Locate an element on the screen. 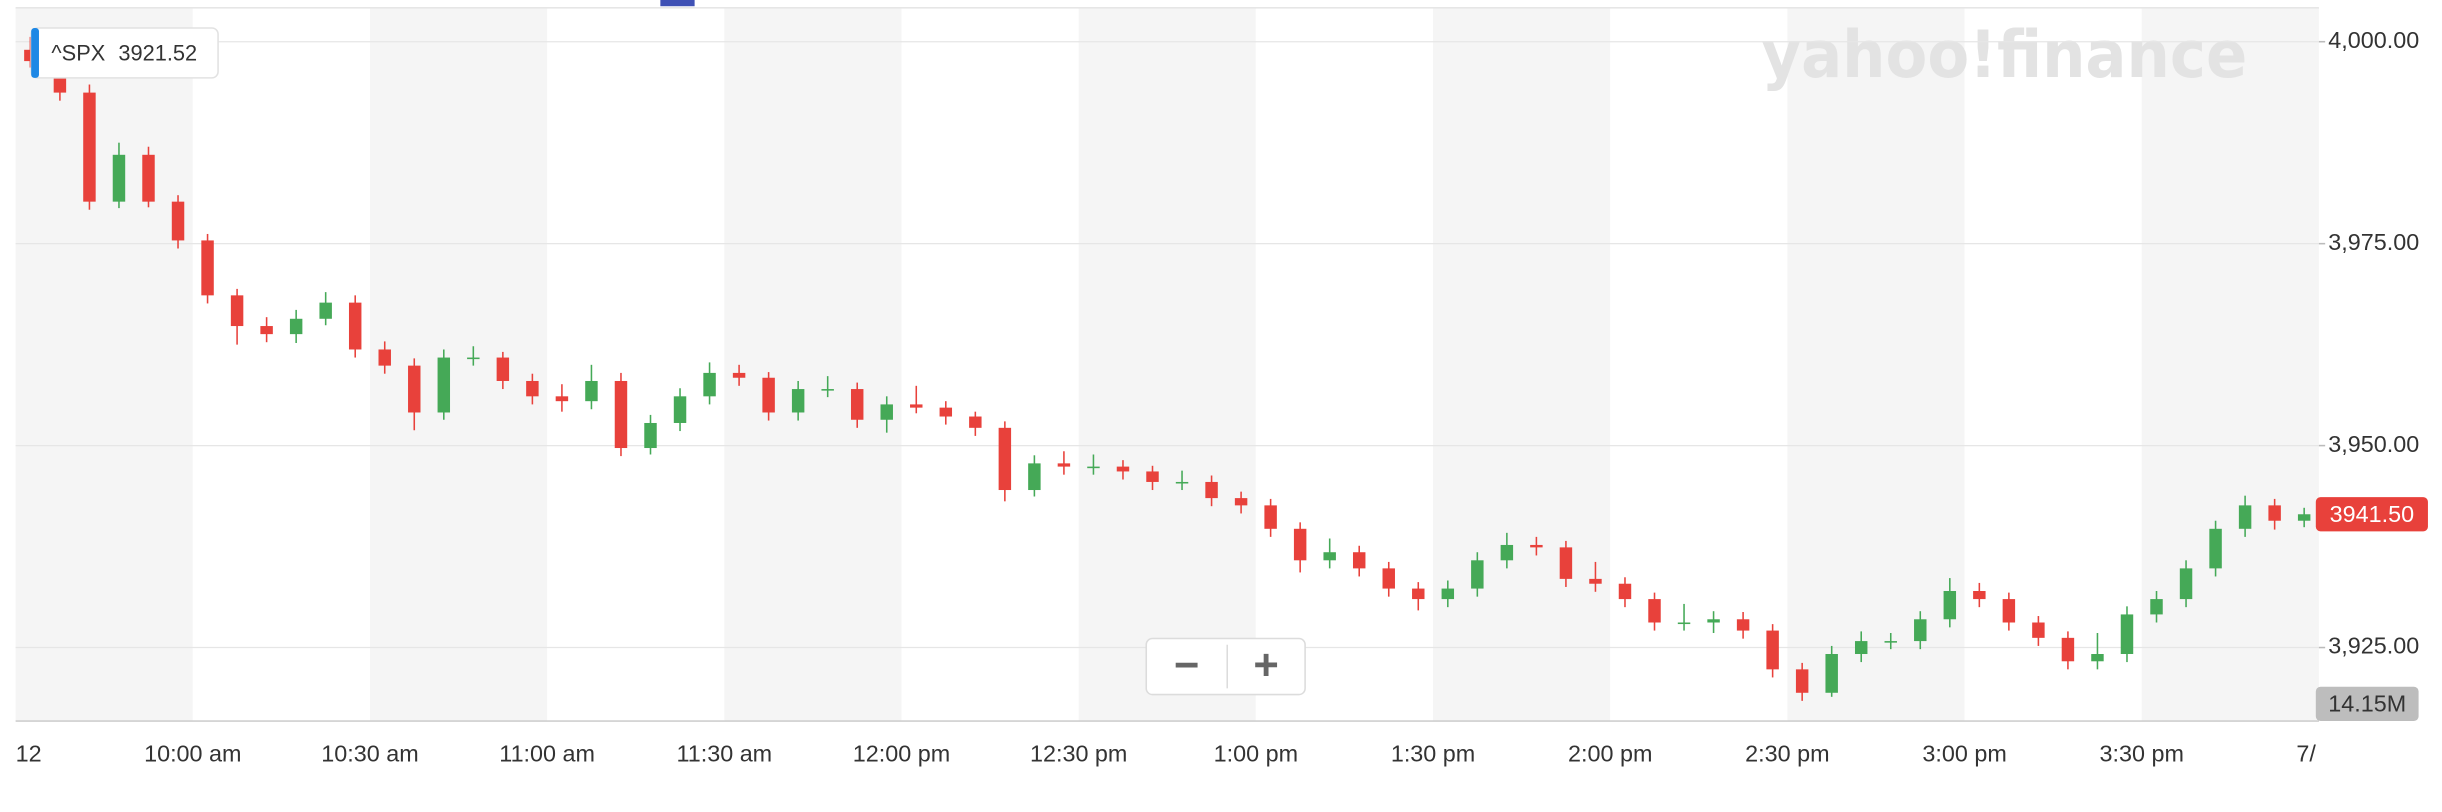 The height and width of the screenshot is (812, 2442). zoom-controls: − + is located at coordinates (1225, 666).